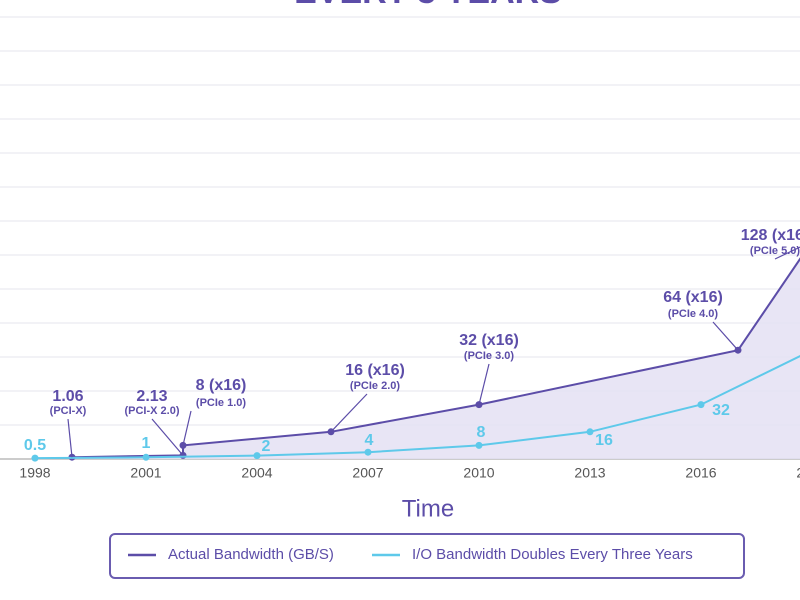 This screenshot has width=800, height=600. I want to click on sub-label: (PCI-X), so click(68, 411).